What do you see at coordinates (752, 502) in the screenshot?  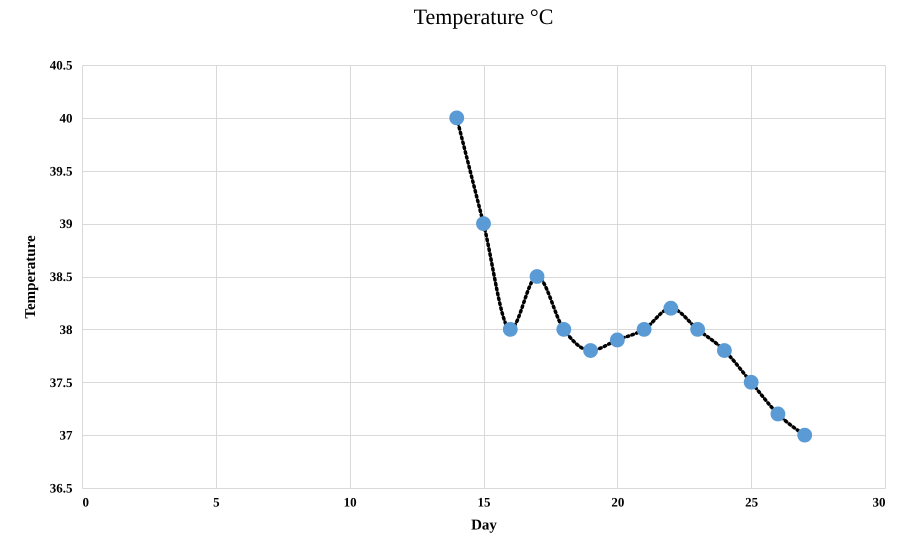 I see `x-tick-label: 25` at bounding box center [752, 502].